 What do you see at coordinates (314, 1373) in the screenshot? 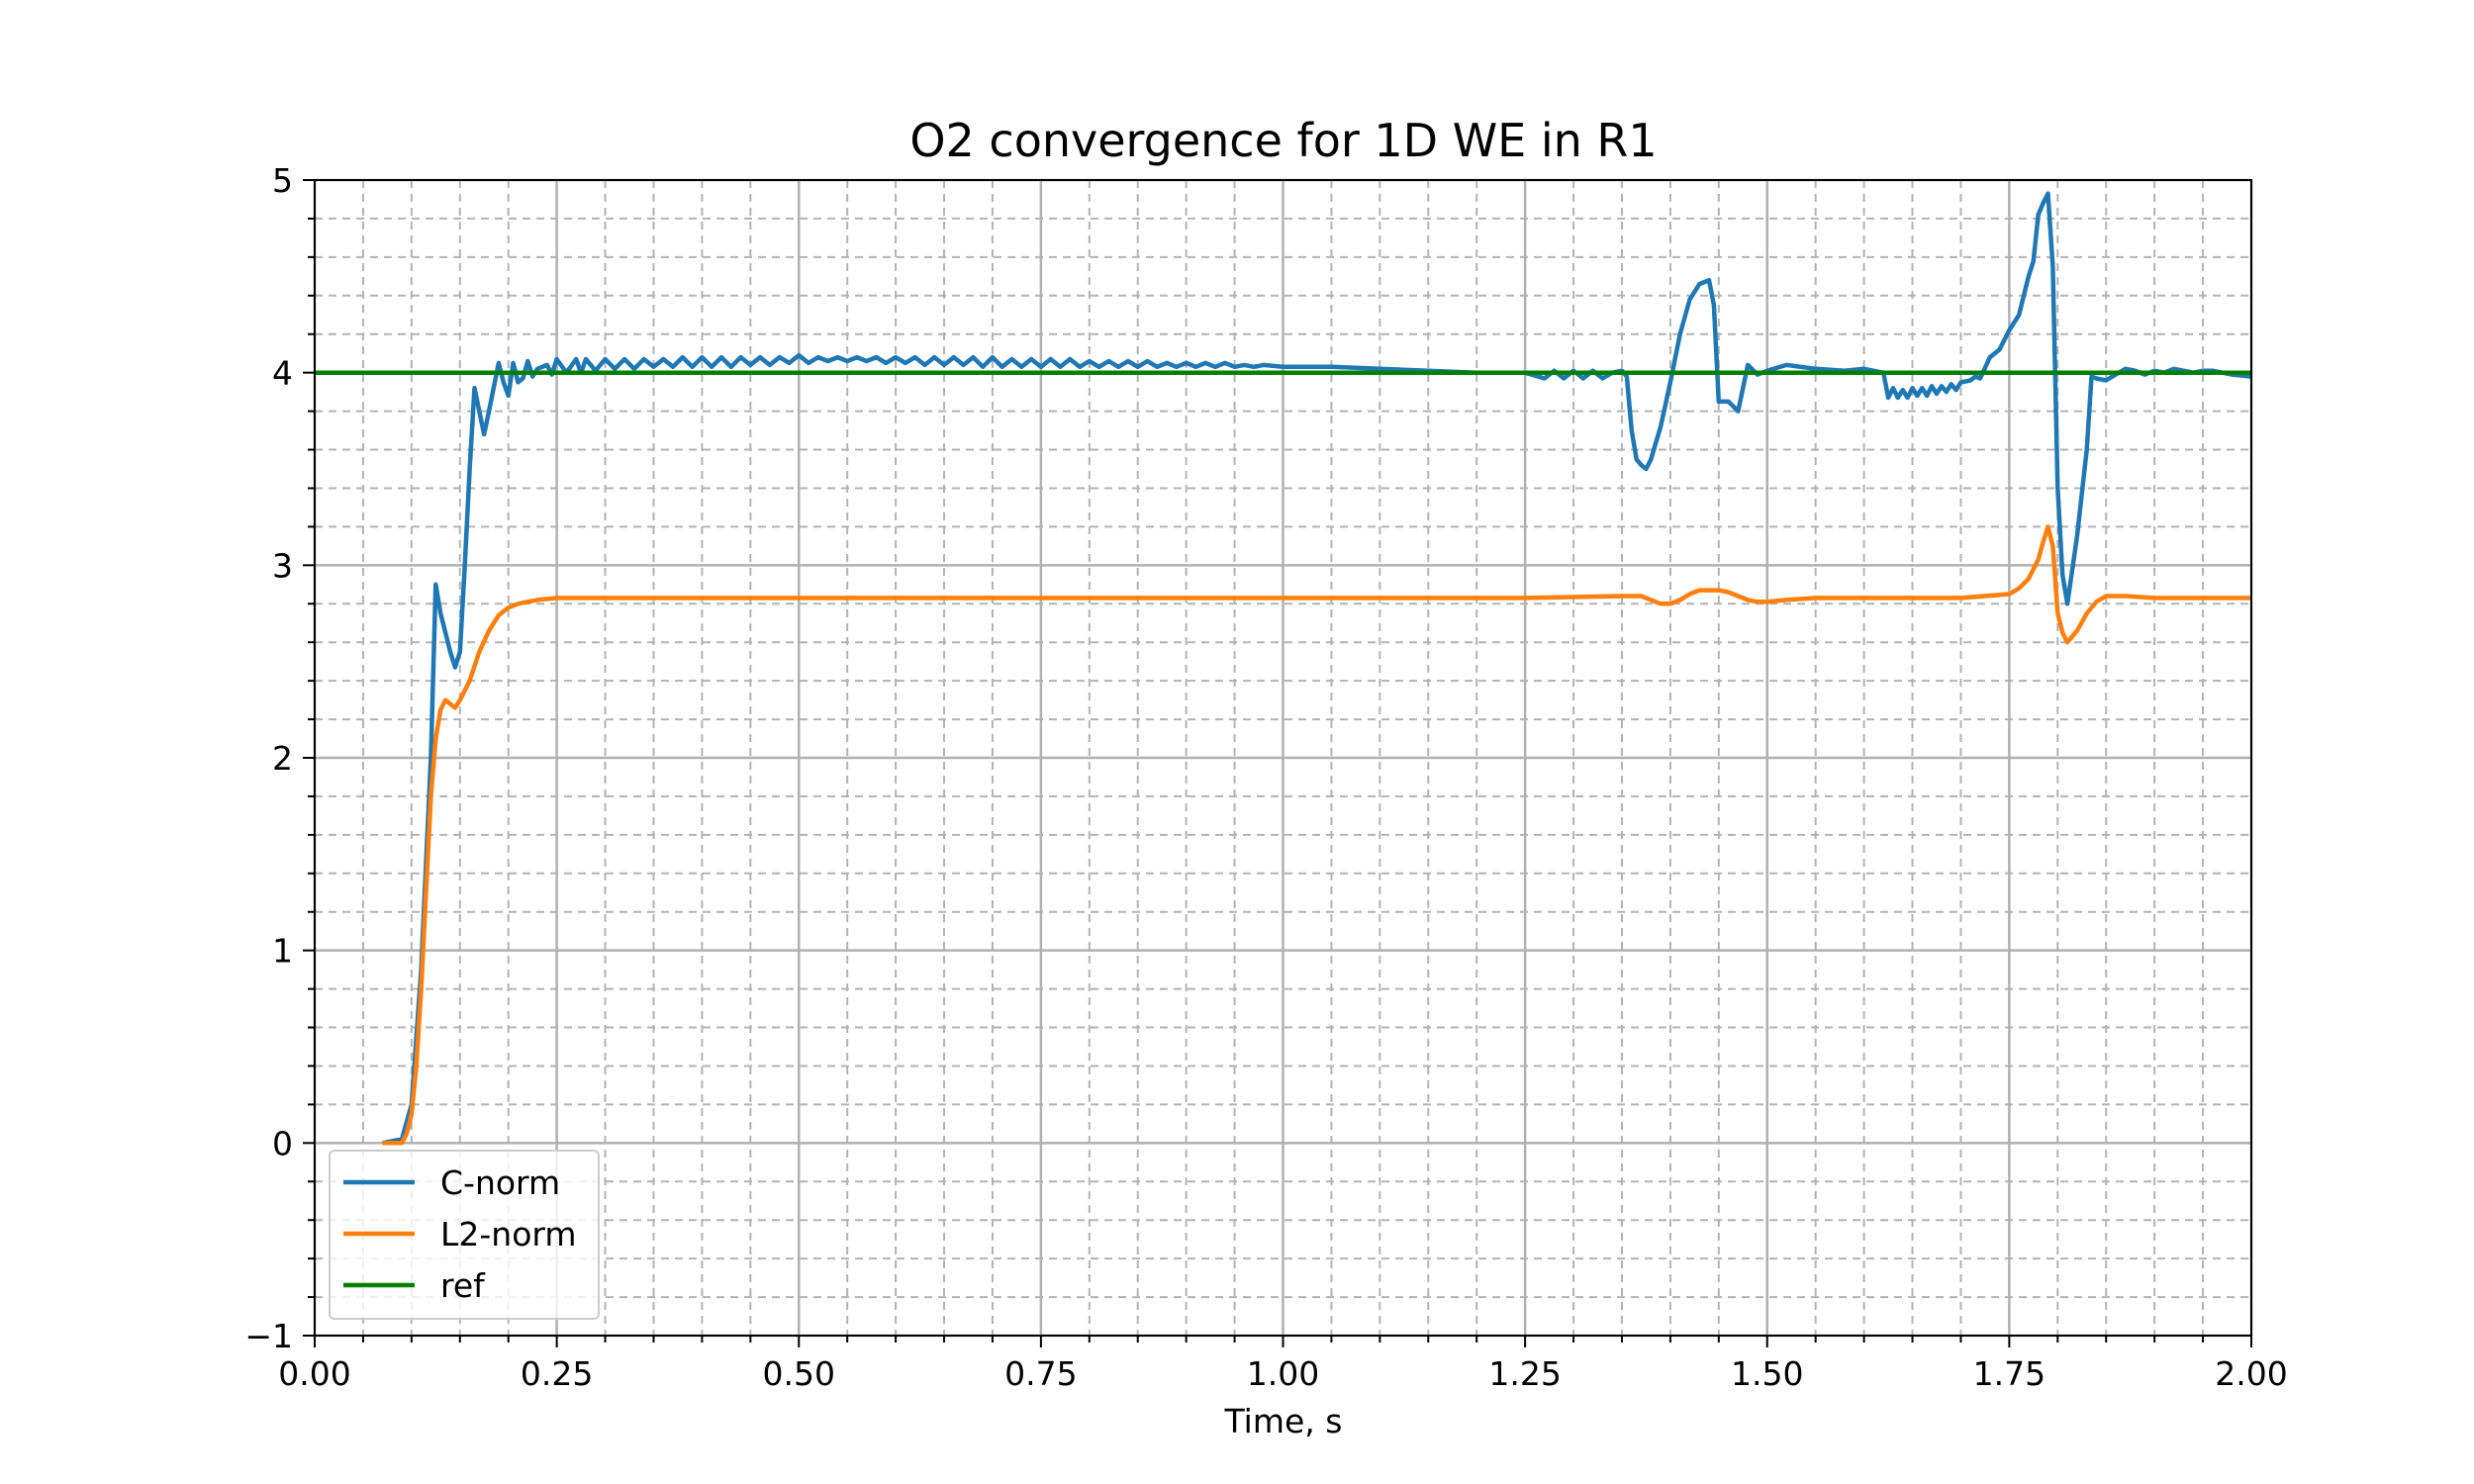
I see `x-tick-label: 0.00` at bounding box center [314, 1373].